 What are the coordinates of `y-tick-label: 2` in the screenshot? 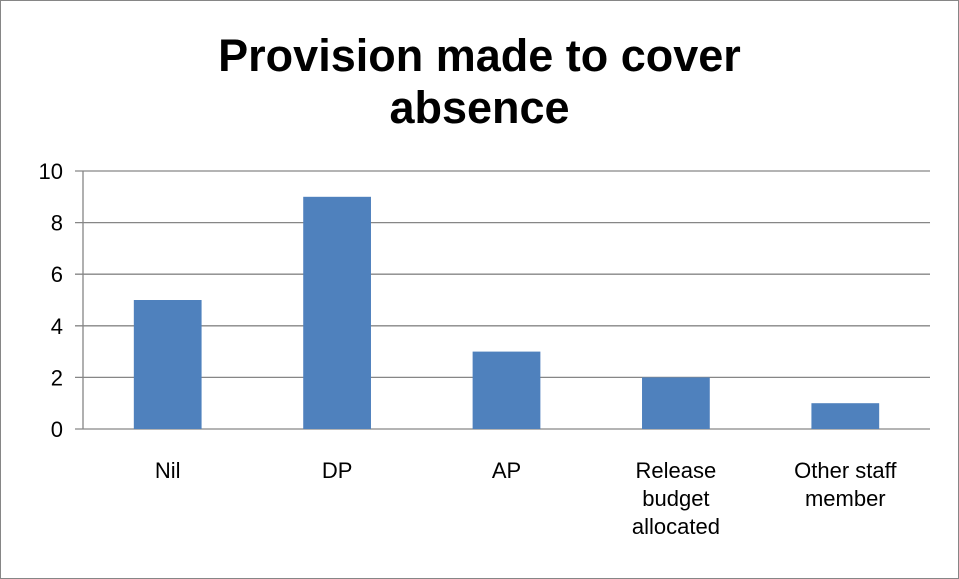 It's located at (57, 377).